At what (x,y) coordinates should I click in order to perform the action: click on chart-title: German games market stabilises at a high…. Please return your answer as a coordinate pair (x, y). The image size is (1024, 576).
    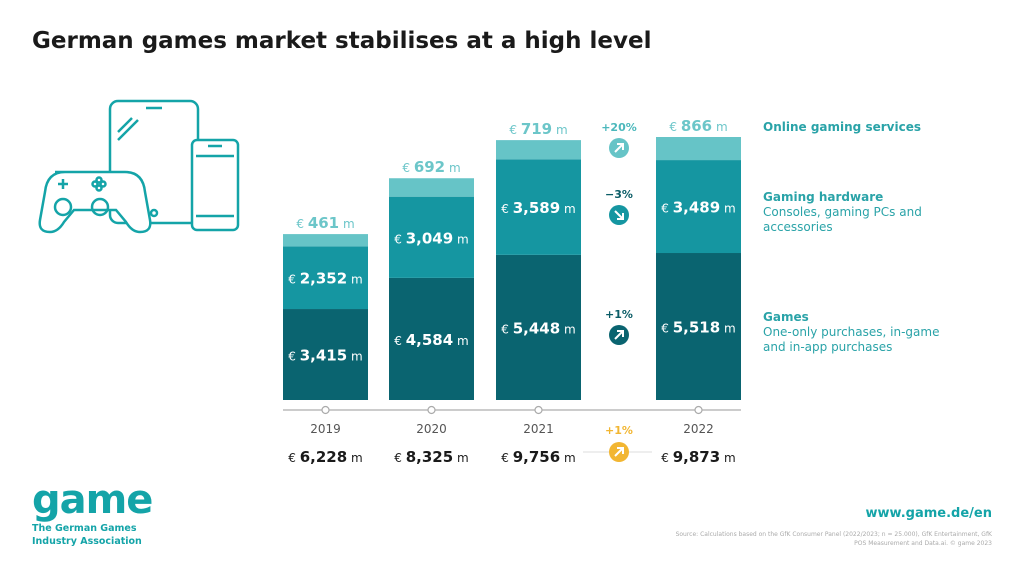
    Looking at the image, I should click on (342, 41).